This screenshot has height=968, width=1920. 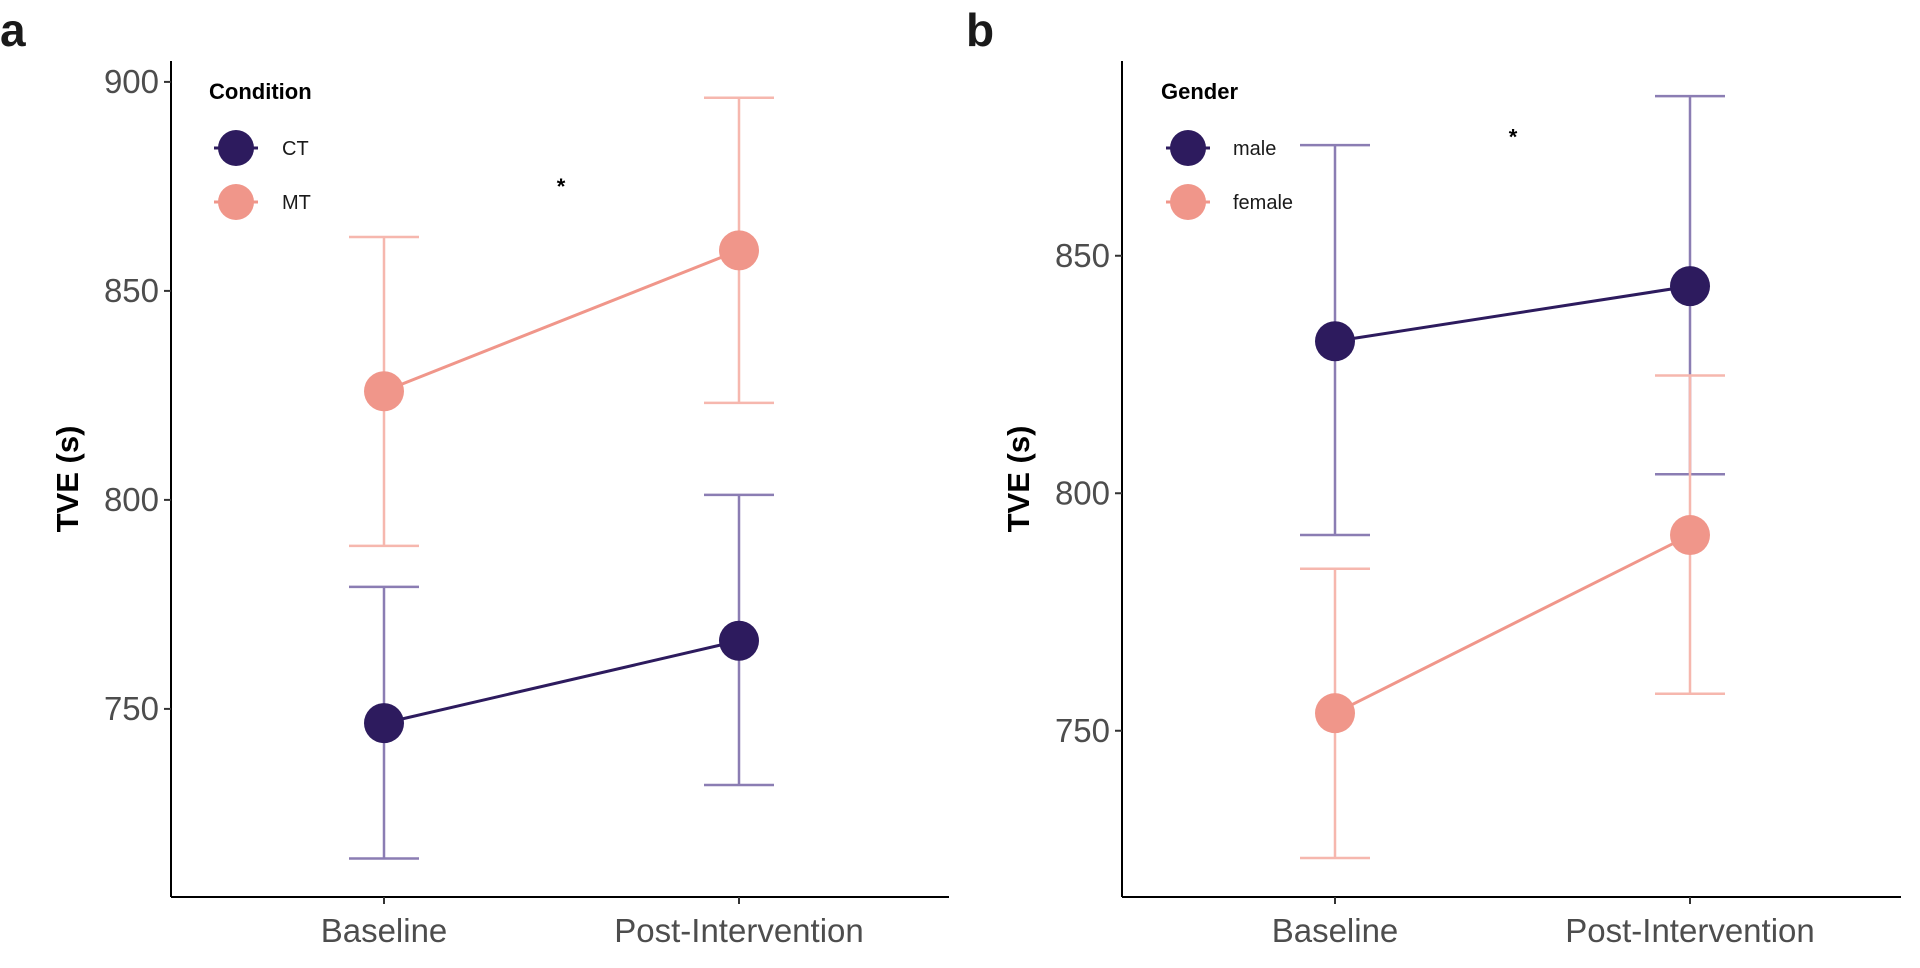 What do you see at coordinates (1199, 91) in the screenshot?
I see `legend-title: Gender` at bounding box center [1199, 91].